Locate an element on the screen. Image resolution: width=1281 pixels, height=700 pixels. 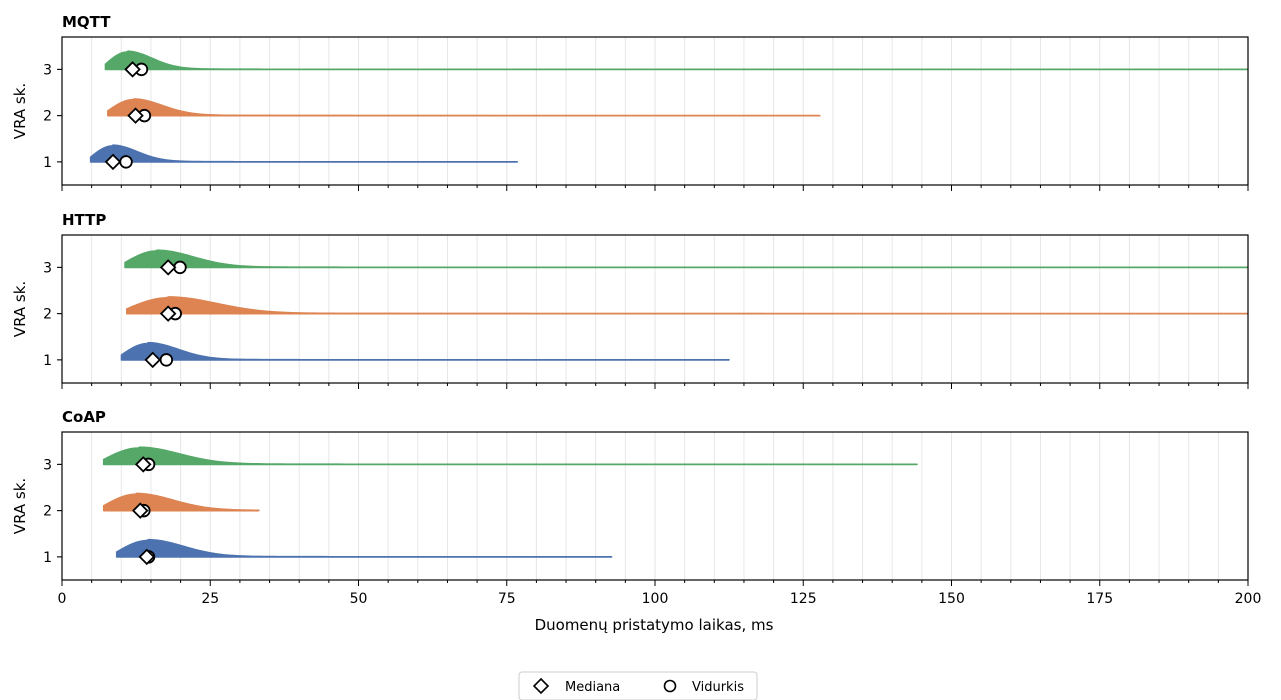
legend-mean-label: Vidurkis is located at coordinates (718, 687).